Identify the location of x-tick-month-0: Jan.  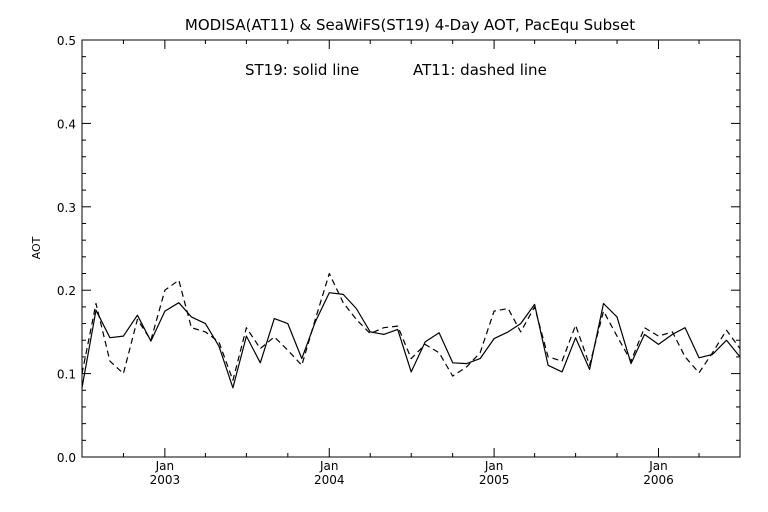
(165, 466).